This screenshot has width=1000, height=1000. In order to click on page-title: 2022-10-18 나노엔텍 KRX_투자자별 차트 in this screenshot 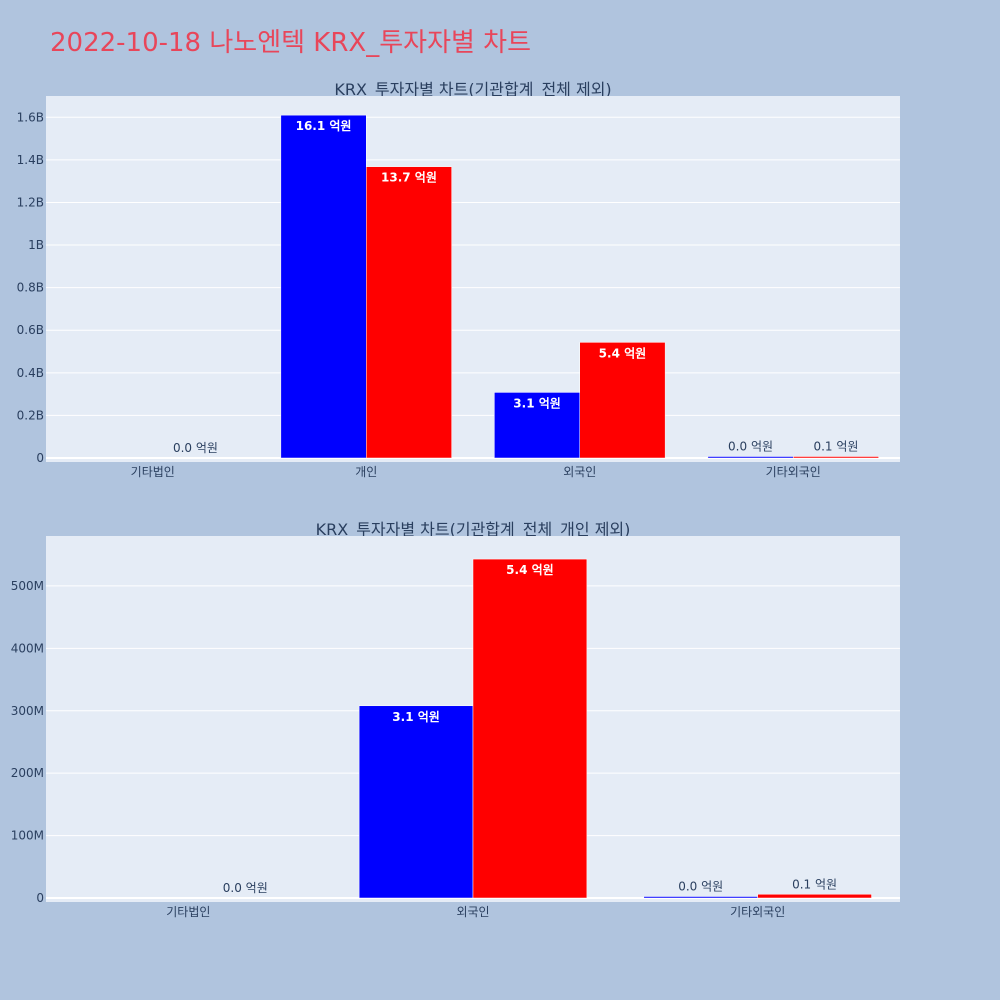, I will do `click(291, 43)`.